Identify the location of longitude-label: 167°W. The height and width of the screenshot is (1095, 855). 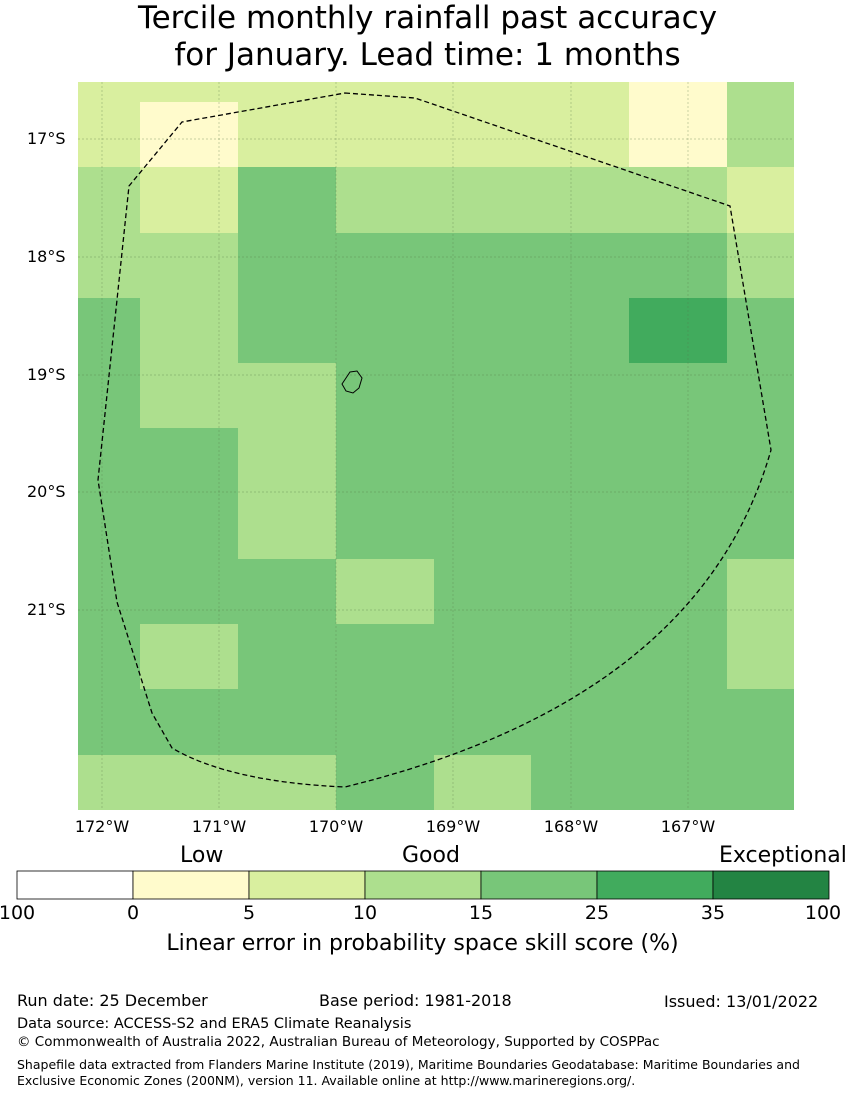
(688, 826).